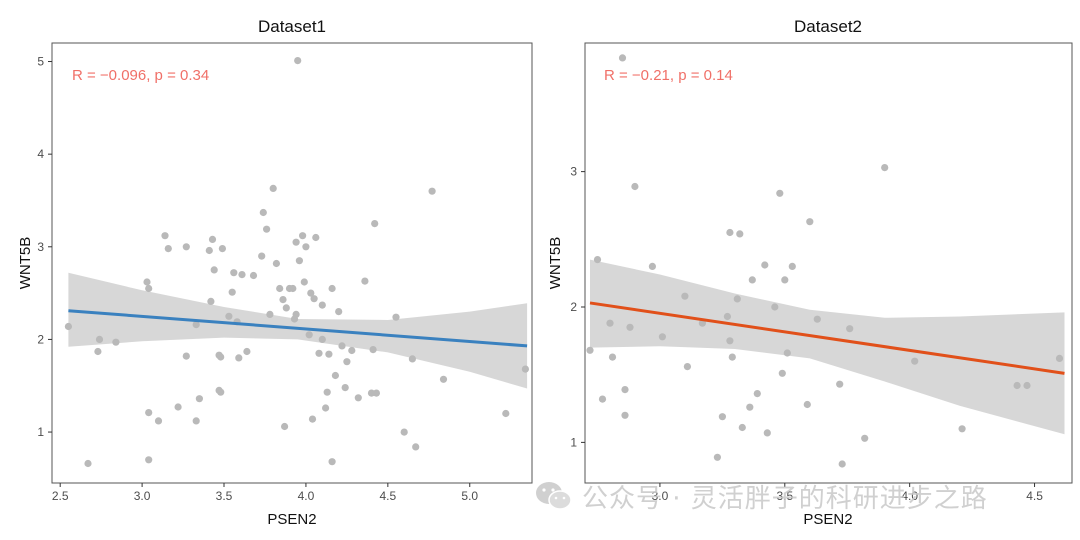  What do you see at coordinates (668, 75) in the screenshot?
I see `correlation-annotation: R = −0.21, p = 0.14` at bounding box center [668, 75].